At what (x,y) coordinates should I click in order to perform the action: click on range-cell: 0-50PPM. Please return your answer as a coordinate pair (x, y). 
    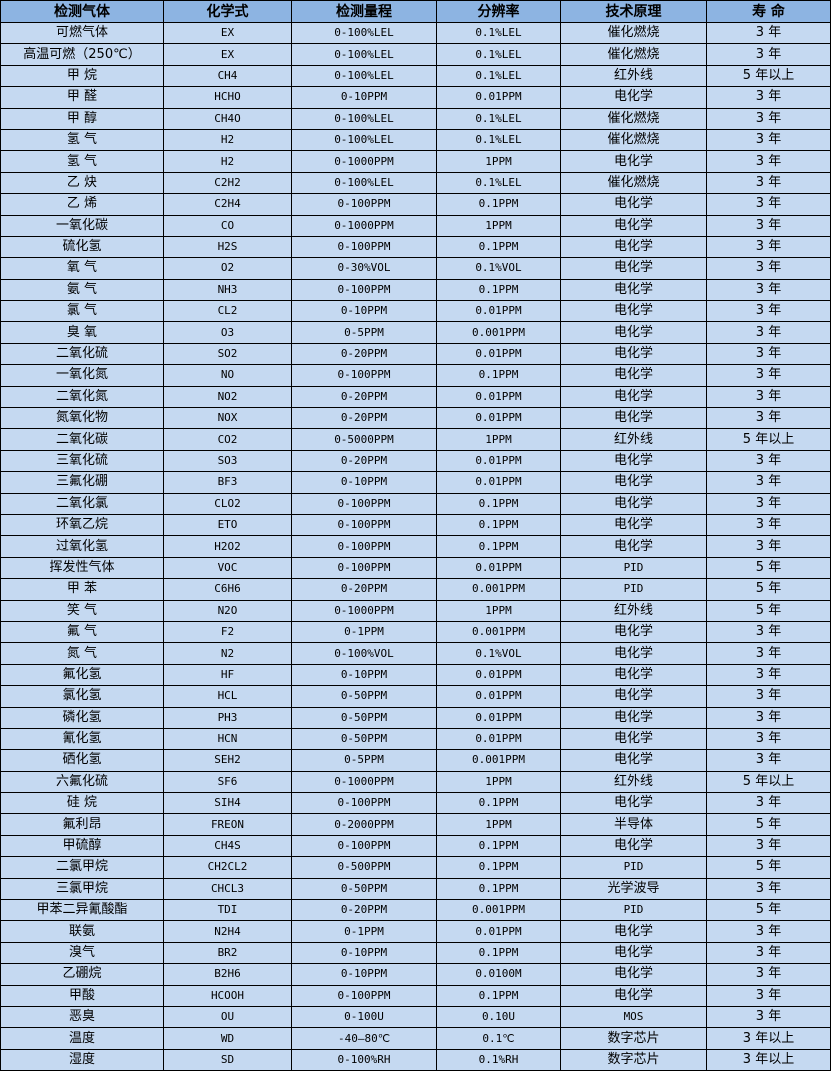
    Looking at the image, I should click on (364, 889).